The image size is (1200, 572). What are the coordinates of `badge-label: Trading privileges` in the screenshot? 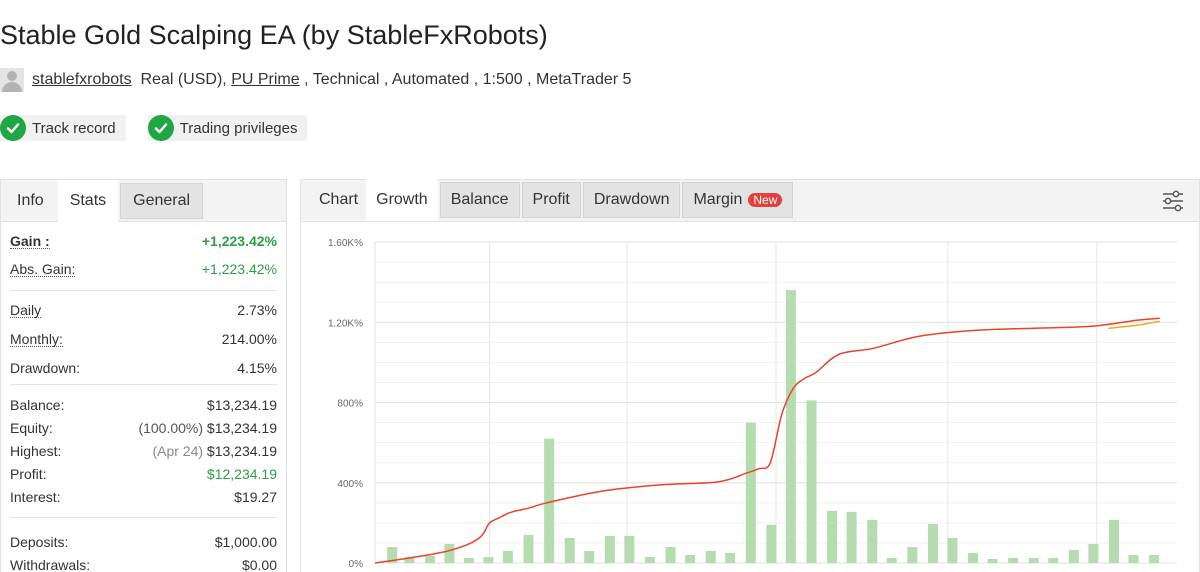 It's located at (238, 128).